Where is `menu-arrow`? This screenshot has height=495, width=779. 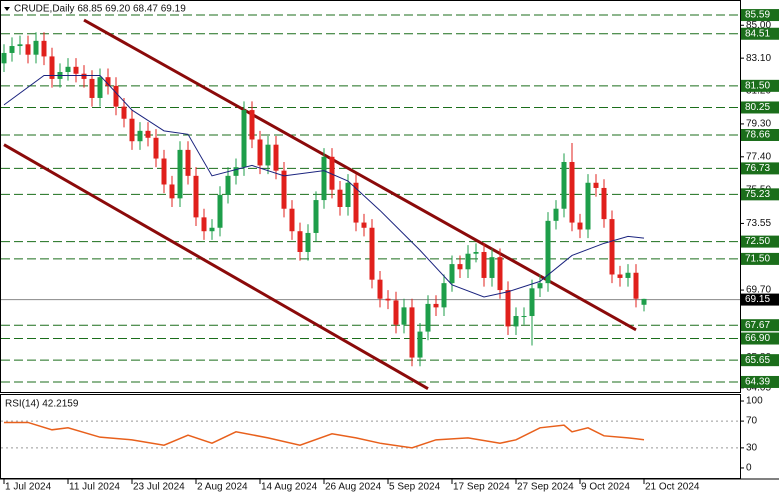 menu-arrow is located at coordinates (7, 9).